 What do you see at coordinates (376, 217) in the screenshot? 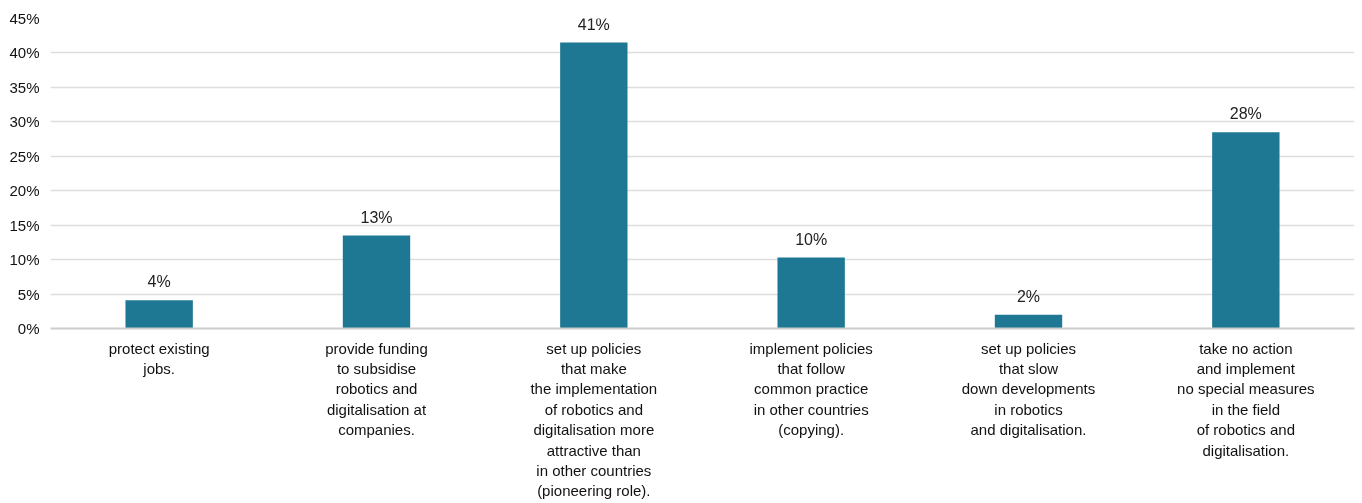
I see `data-label: 13%` at bounding box center [376, 217].